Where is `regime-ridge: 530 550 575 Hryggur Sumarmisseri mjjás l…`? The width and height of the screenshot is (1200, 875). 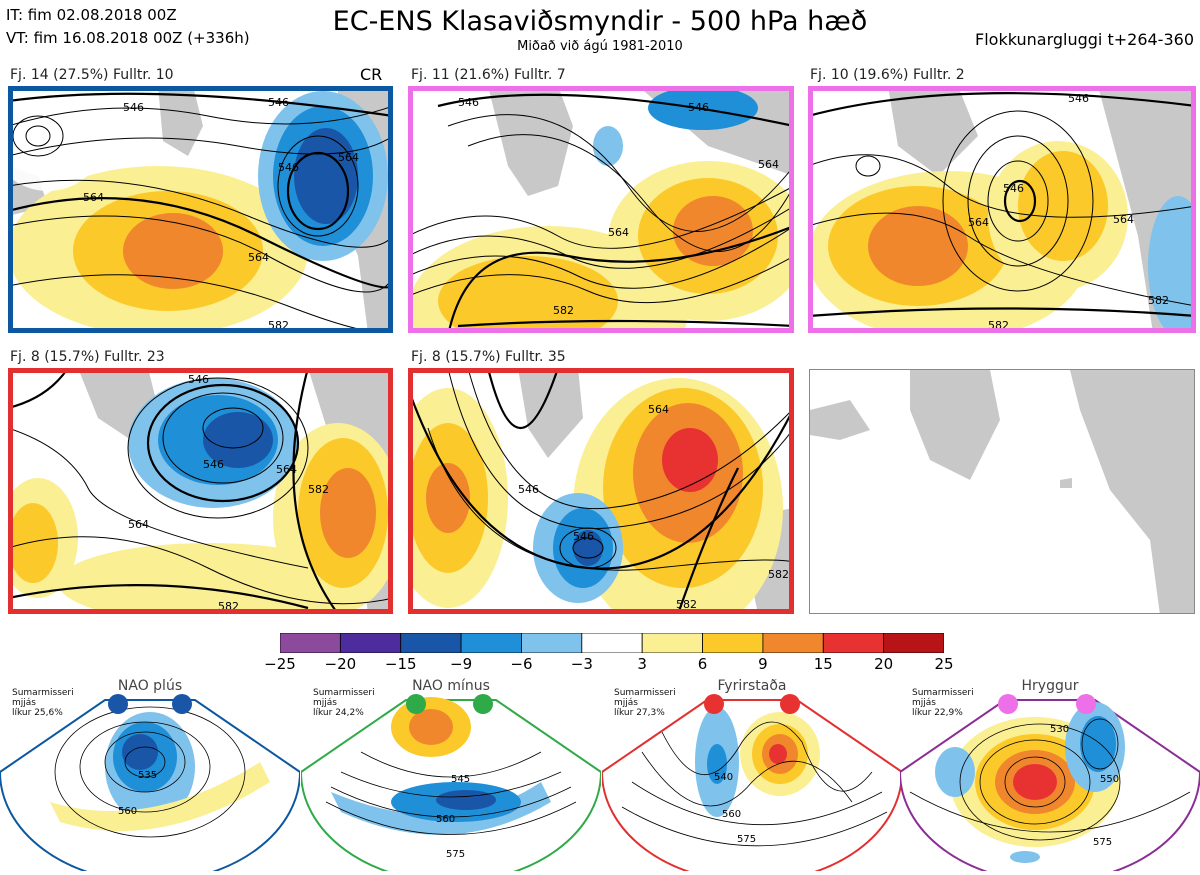
regime-ridge: 530 550 575 Hryggur Sumarmisseri mjjás l… is located at coordinates (1049, 773).